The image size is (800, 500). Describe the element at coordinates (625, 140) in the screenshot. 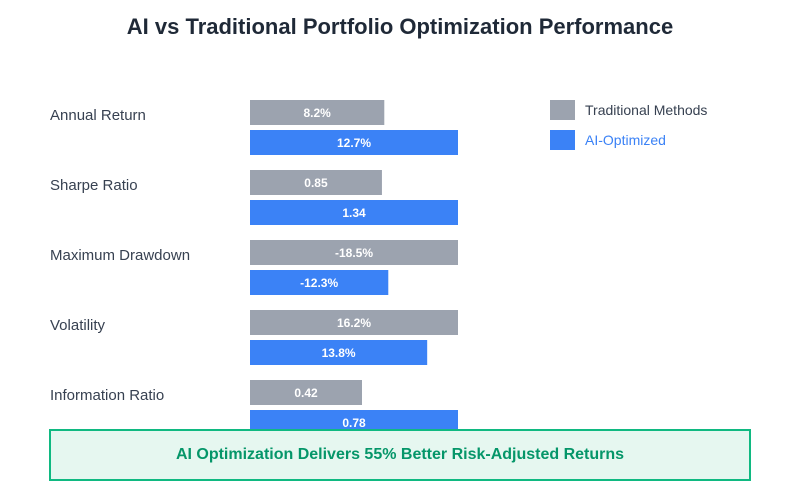

I see `legend-label: AI-Optimized` at that location.